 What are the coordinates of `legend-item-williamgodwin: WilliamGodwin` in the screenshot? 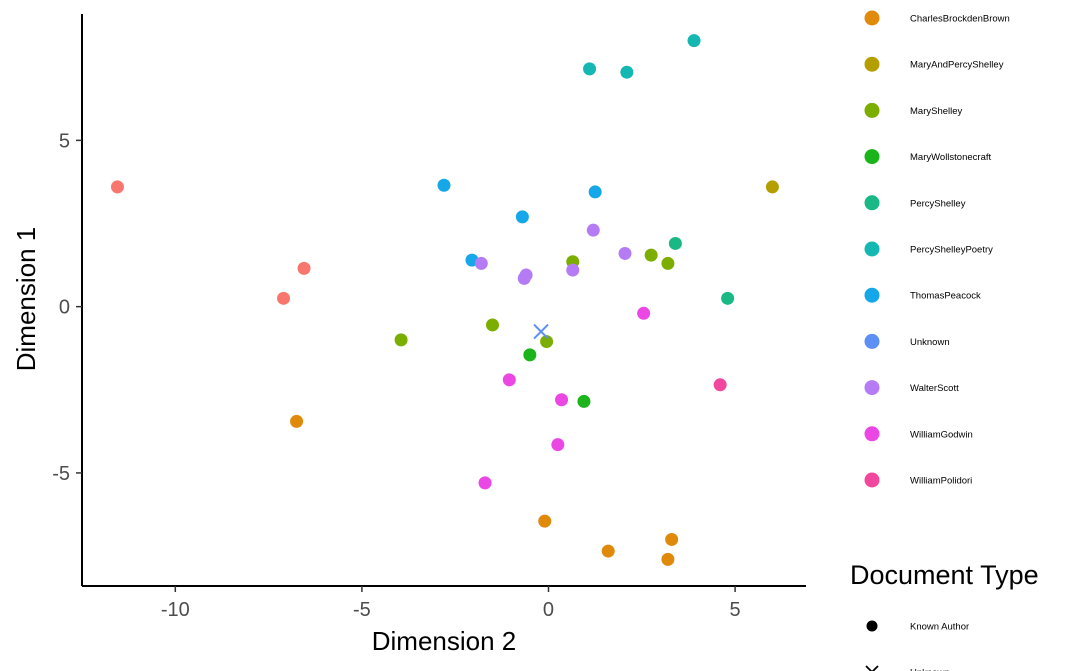 It's located at (918, 434).